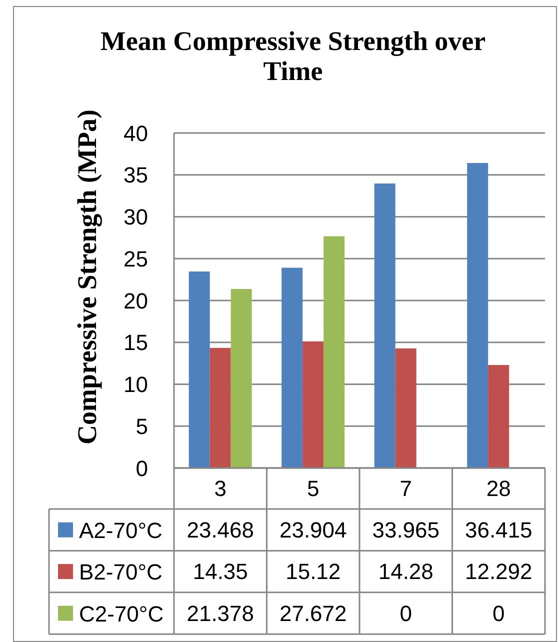  What do you see at coordinates (220, 571) in the screenshot?
I see `data-label: 14.35` at bounding box center [220, 571].